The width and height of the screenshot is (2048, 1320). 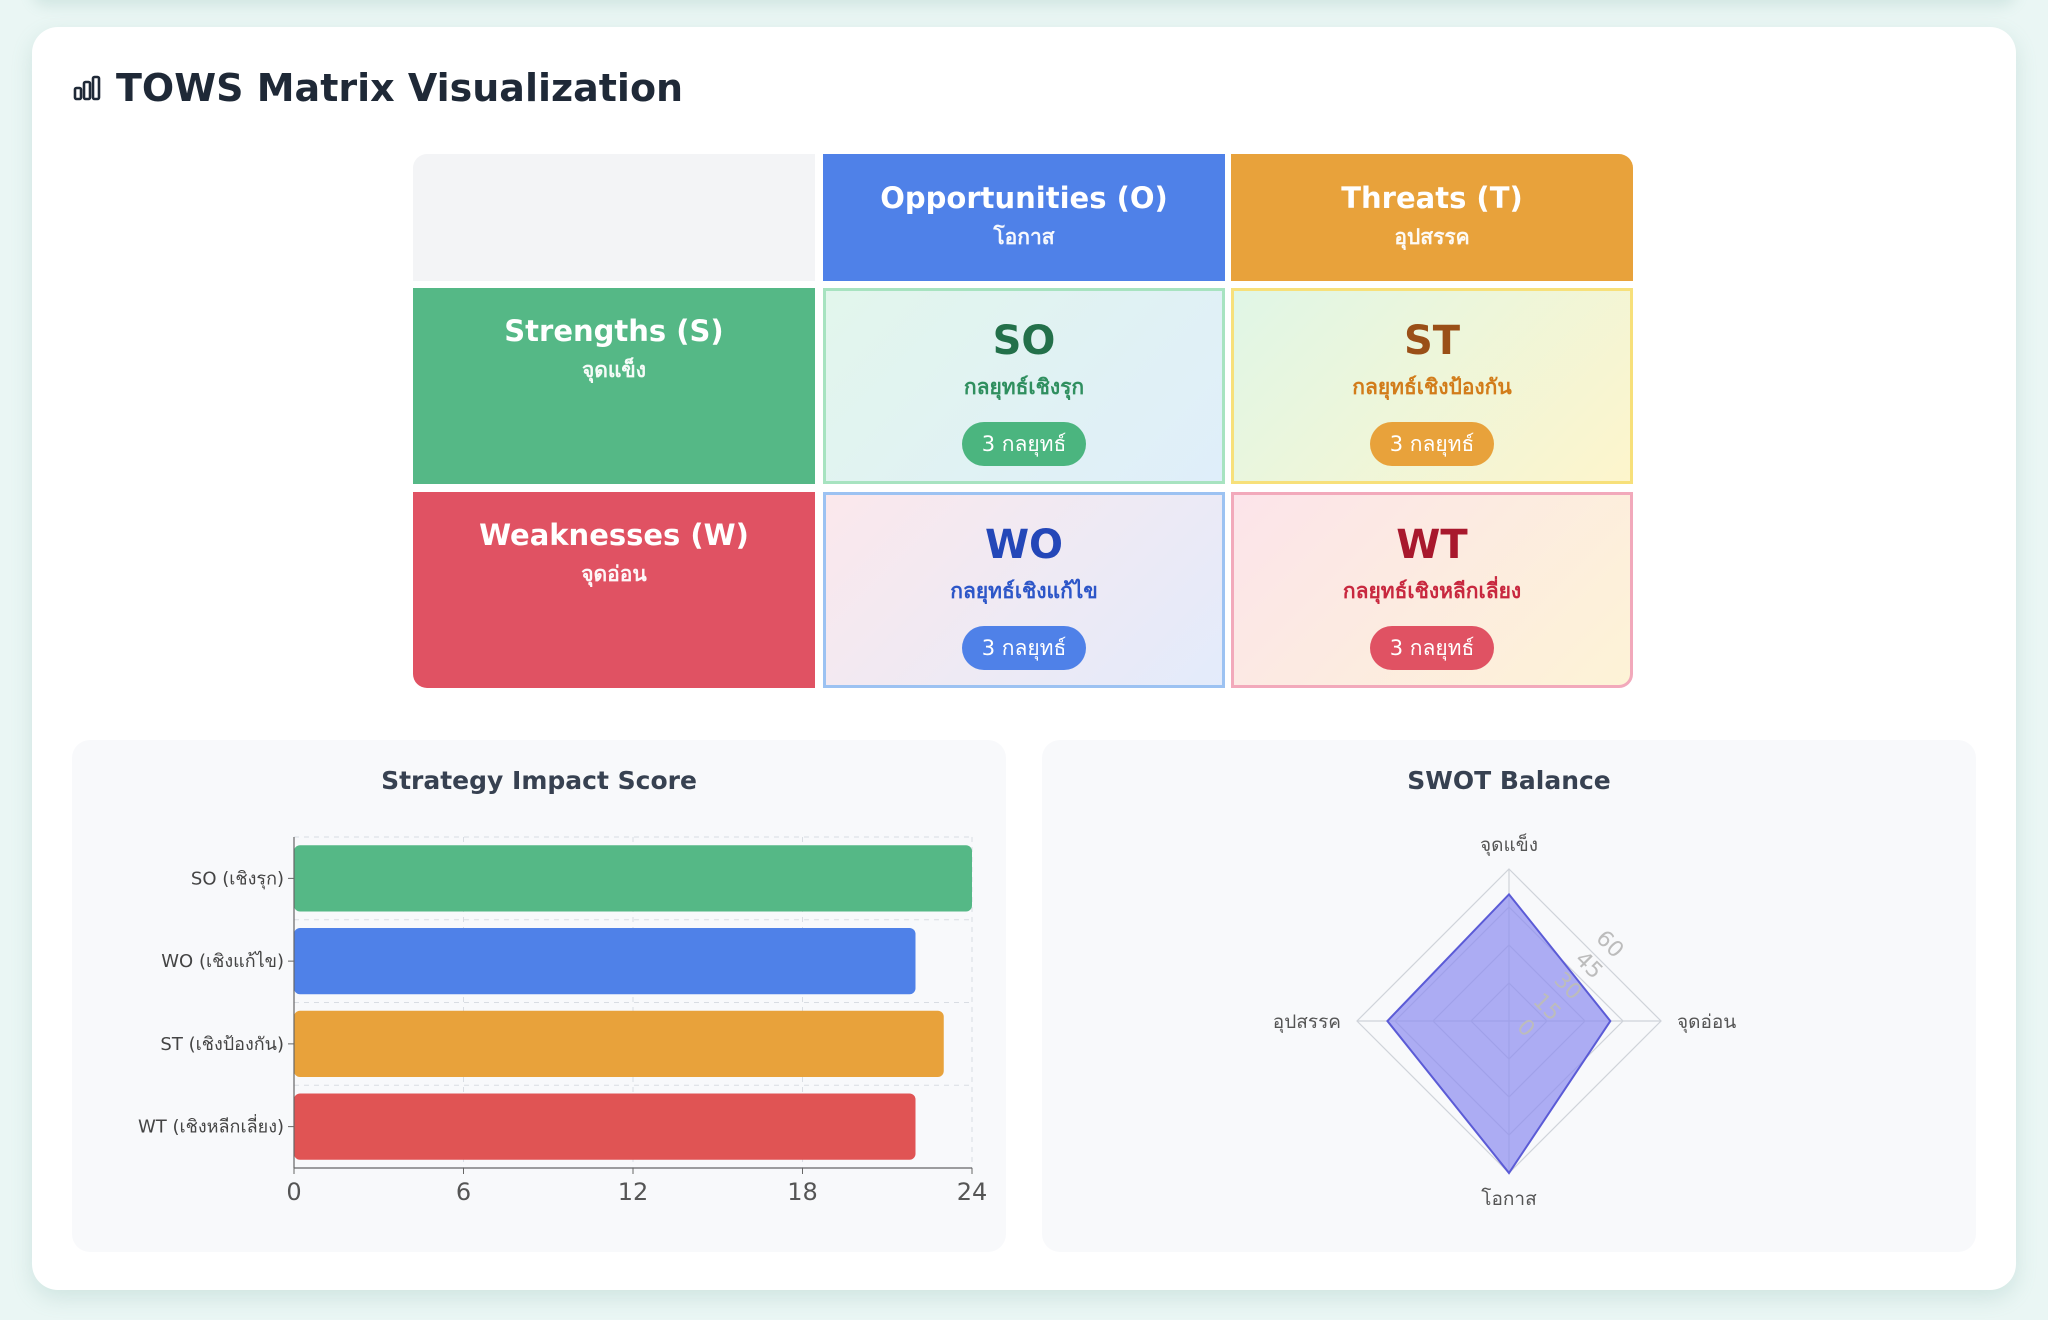 I want to click on so-count-badge: 3 กลยุทธ์, so click(x=1024, y=444).